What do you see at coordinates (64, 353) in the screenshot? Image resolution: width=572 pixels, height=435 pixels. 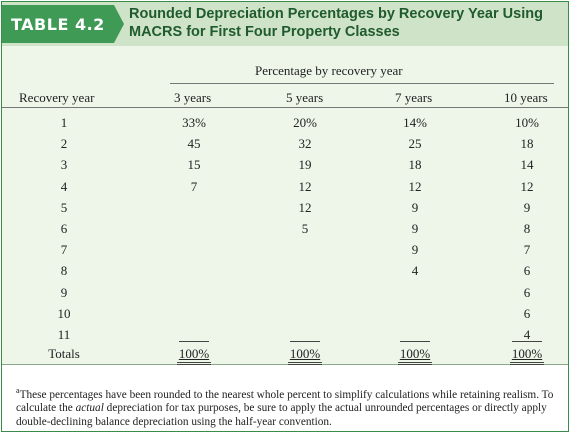 I see `totals-label: Totals` at bounding box center [64, 353].